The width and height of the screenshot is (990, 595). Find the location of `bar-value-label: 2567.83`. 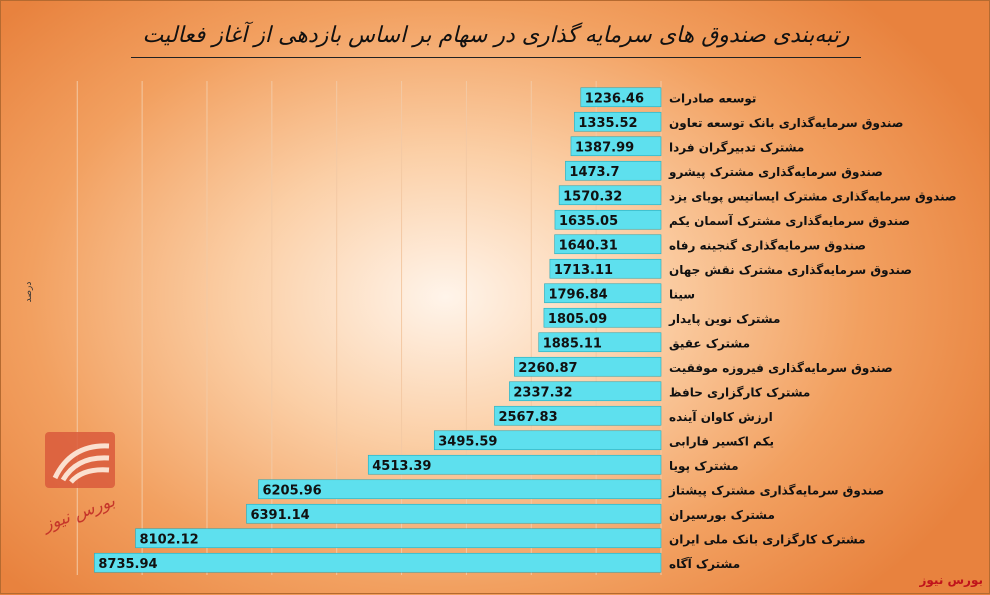

bar-value-label: 2567.83 is located at coordinates (527, 417).